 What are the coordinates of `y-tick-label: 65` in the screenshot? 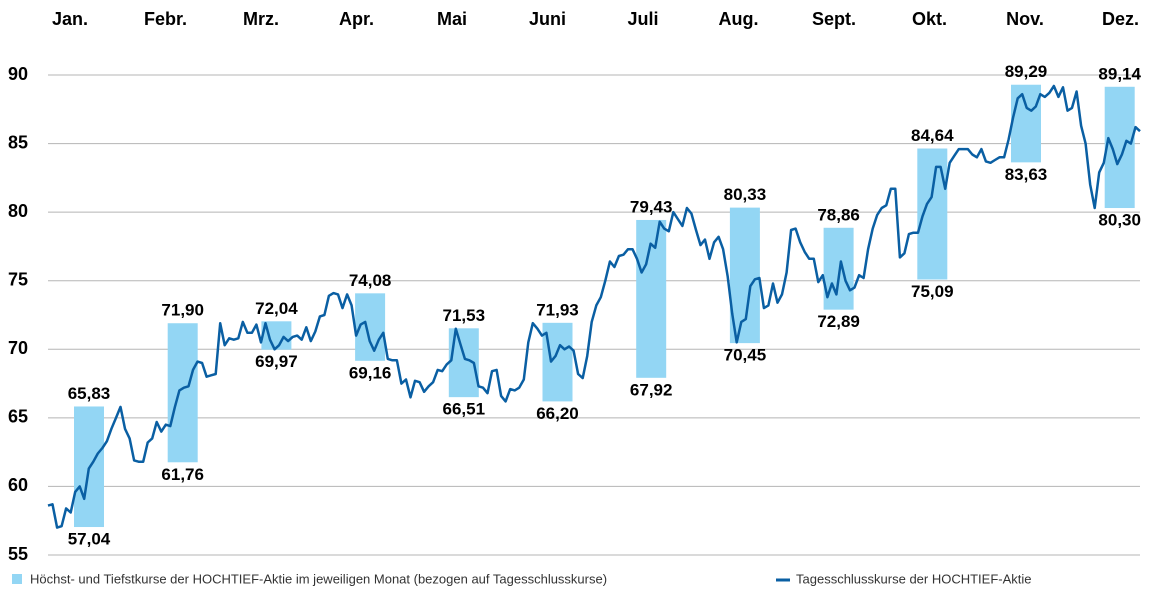 It's located at (18, 417).